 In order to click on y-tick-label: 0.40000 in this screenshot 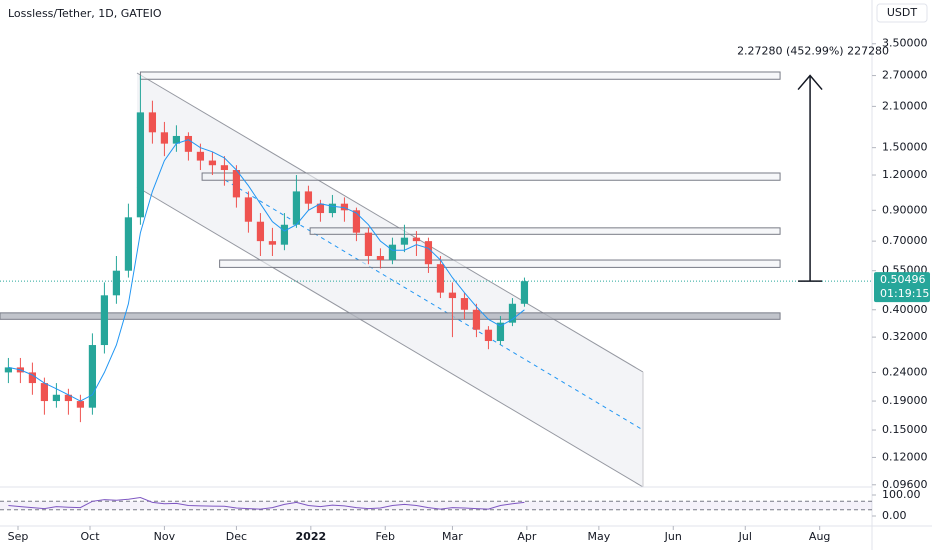, I will do `click(905, 309)`.